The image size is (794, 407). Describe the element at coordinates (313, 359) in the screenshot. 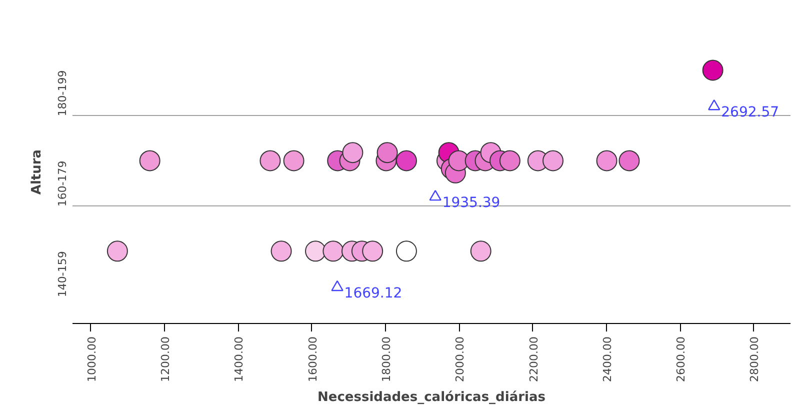

I see `x-tick-label: 1600.00` at that location.